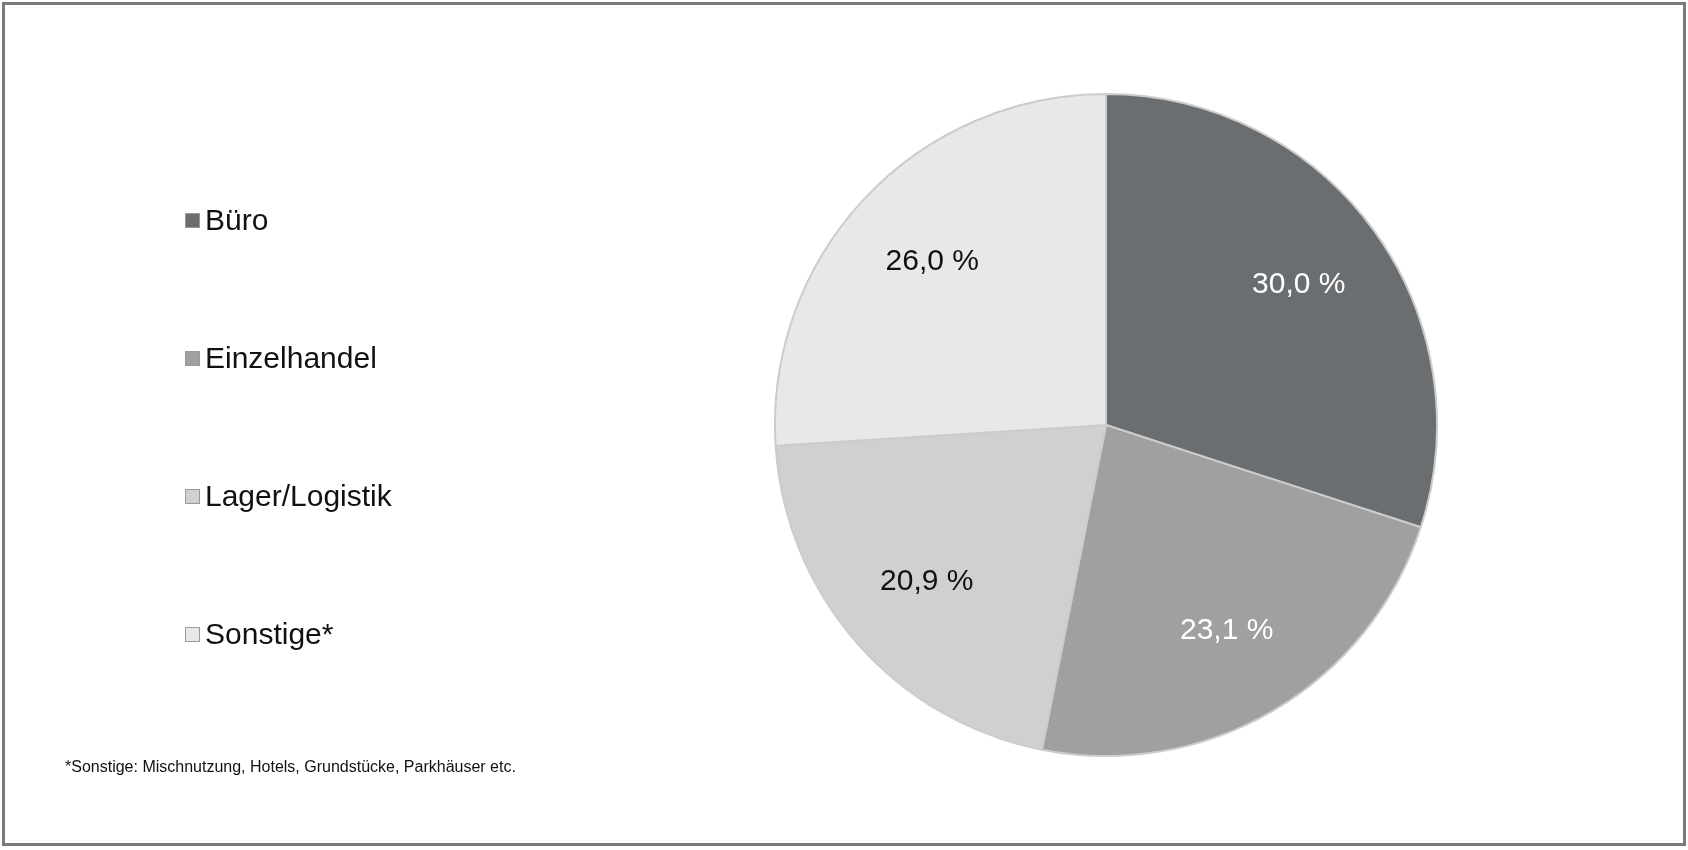 The width and height of the screenshot is (1688, 850). I want to click on data-label: 26,0 %, so click(932, 260).